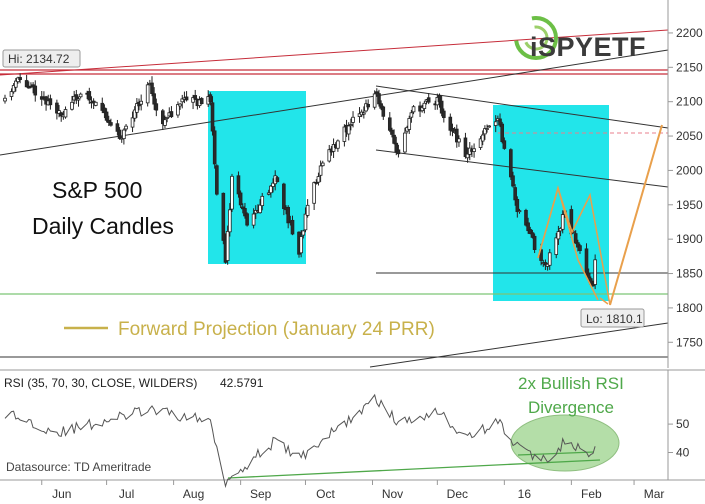 This screenshot has height=504, width=705. Describe the element at coordinates (689, 67) in the screenshot. I see `y-tick-label: 2150` at that location.